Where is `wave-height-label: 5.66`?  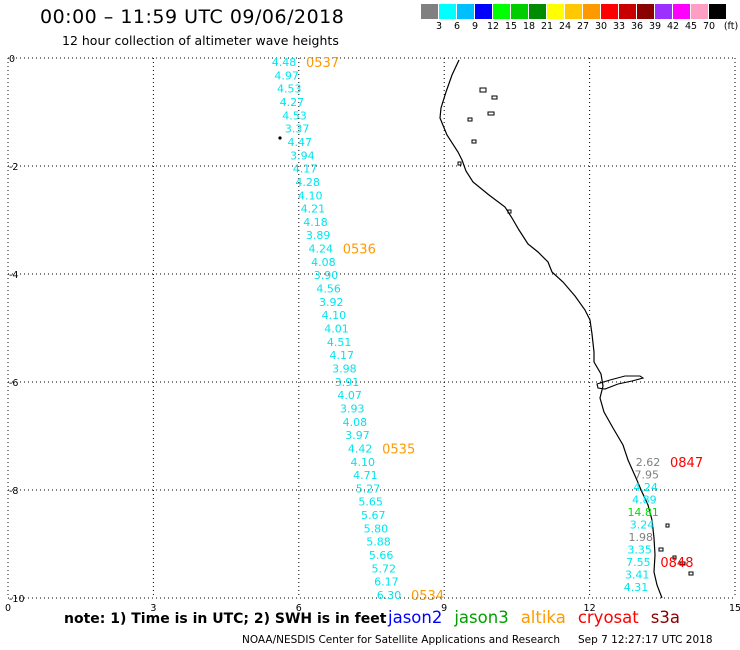
wave-height-label: 5.66 is located at coordinates (381, 555).